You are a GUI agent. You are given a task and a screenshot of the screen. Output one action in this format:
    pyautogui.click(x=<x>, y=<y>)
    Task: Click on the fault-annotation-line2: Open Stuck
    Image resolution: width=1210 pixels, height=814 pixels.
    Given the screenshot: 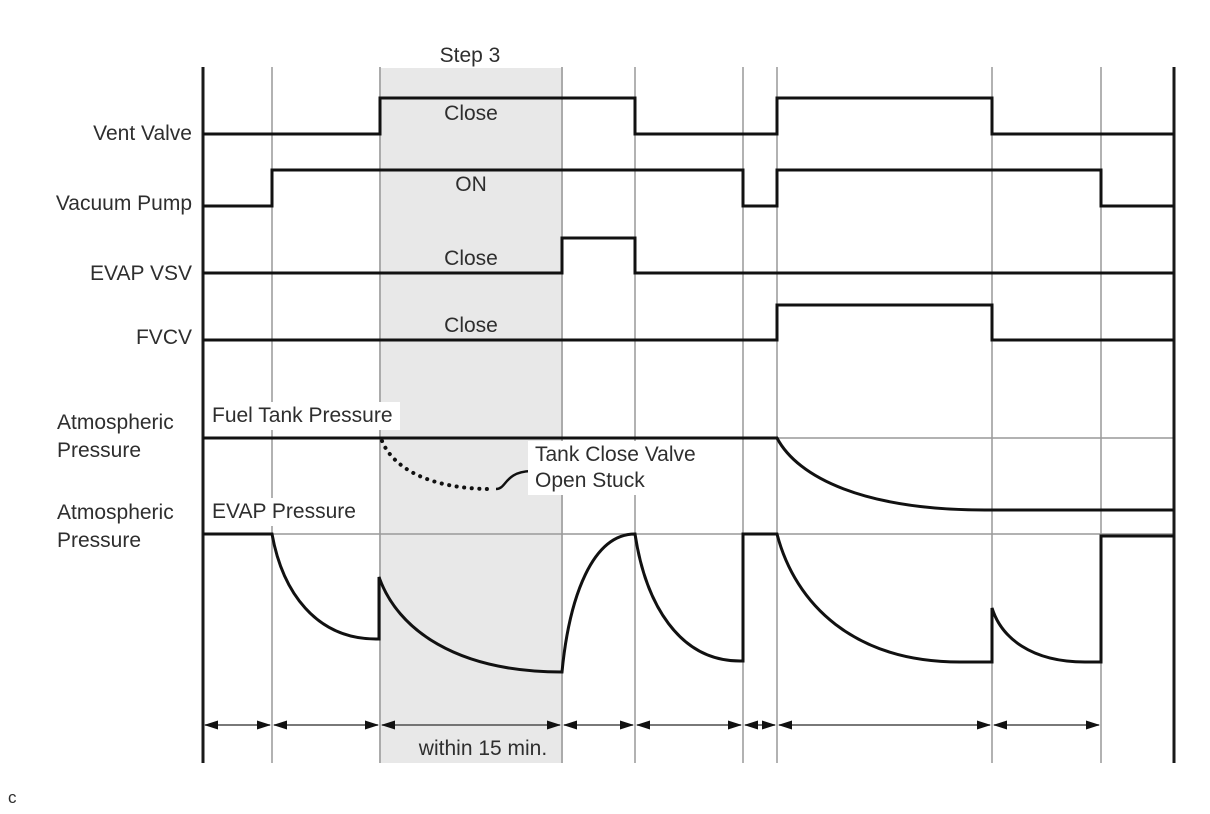 What is the action you would take?
    pyautogui.click(x=590, y=480)
    